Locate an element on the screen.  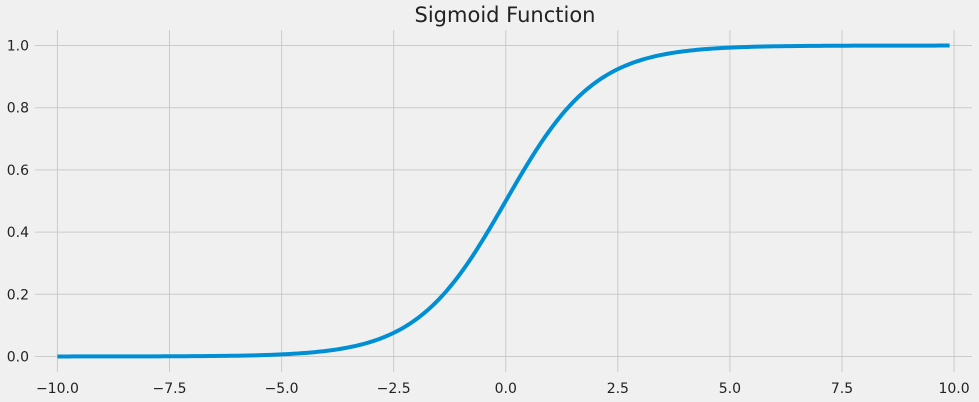
x-tick-label: 7.5 is located at coordinates (842, 389).